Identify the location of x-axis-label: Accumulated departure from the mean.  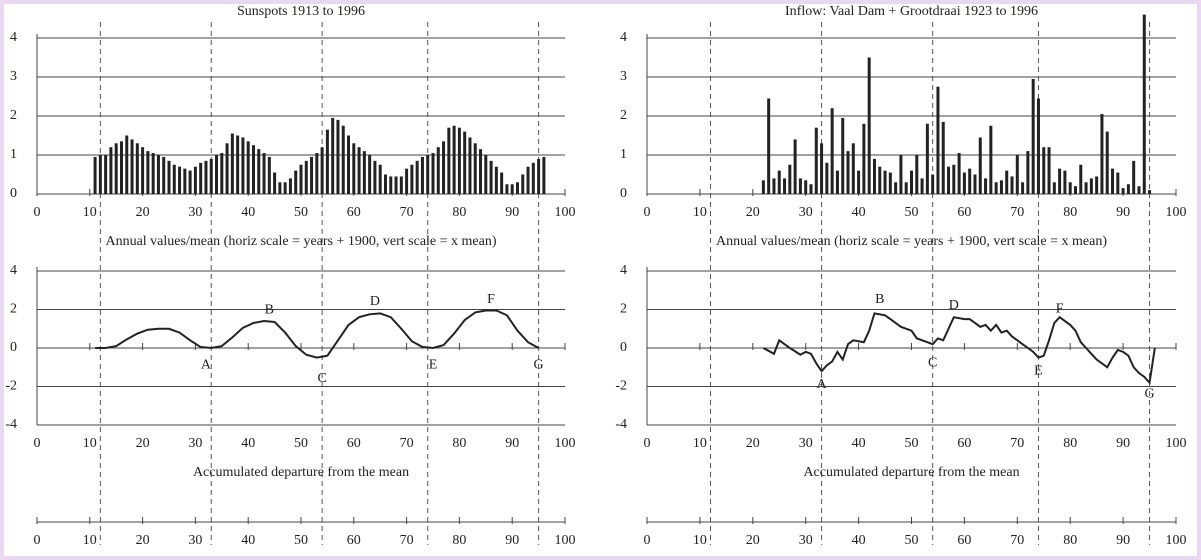
(911, 472).